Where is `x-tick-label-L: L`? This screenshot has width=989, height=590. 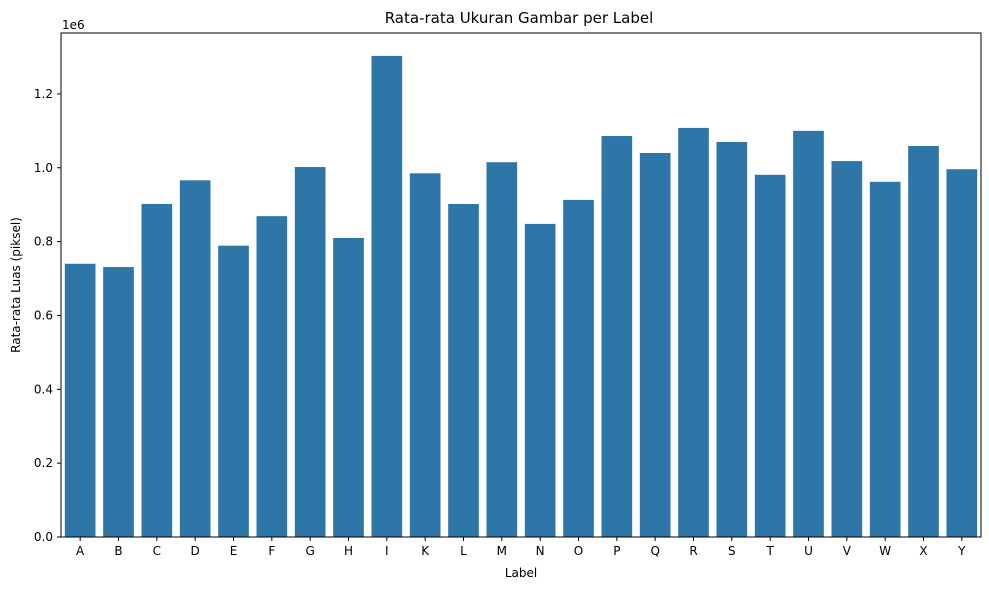
x-tick-label-L: L is located at coordinates (463, 551).